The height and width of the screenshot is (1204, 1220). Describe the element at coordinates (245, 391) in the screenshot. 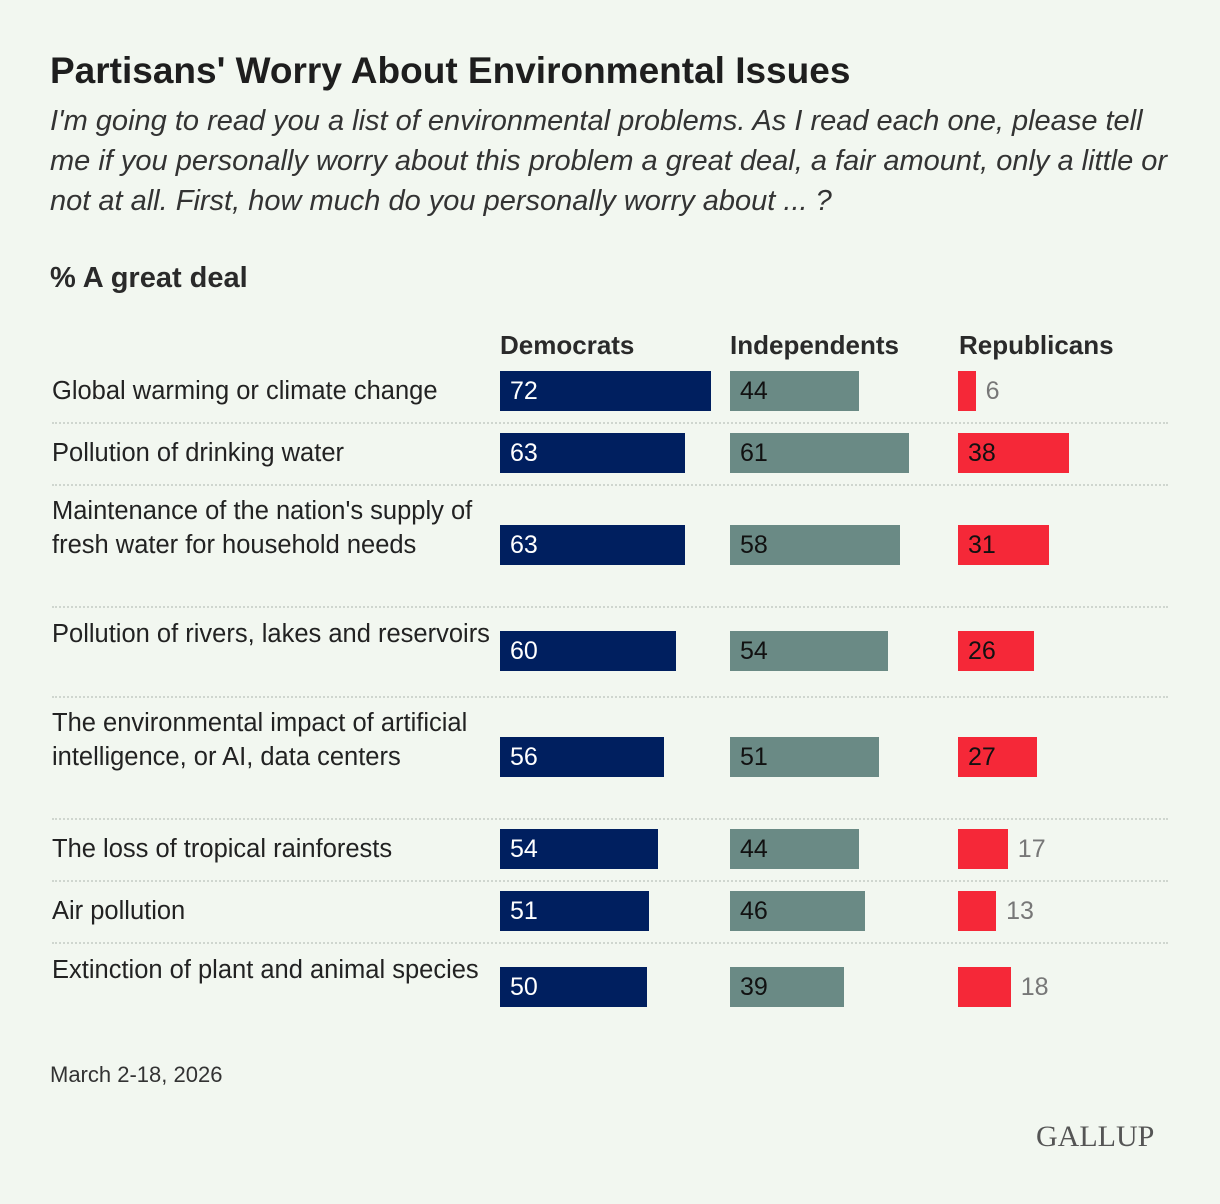

I see `category-label: Global warming or climate change` at that location.